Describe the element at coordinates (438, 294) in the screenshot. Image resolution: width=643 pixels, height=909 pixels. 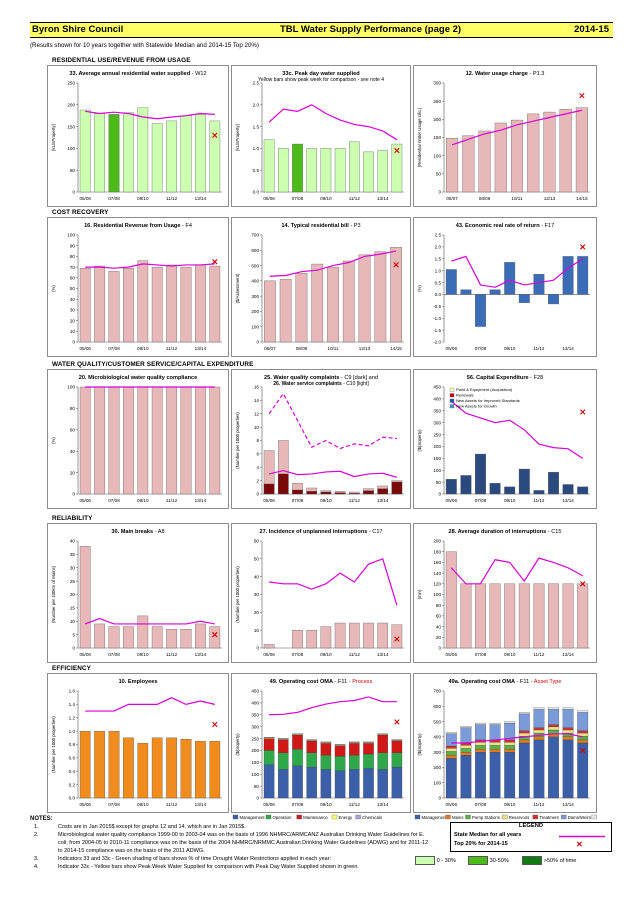
I see `y-tick-label: 0.0` at that location.